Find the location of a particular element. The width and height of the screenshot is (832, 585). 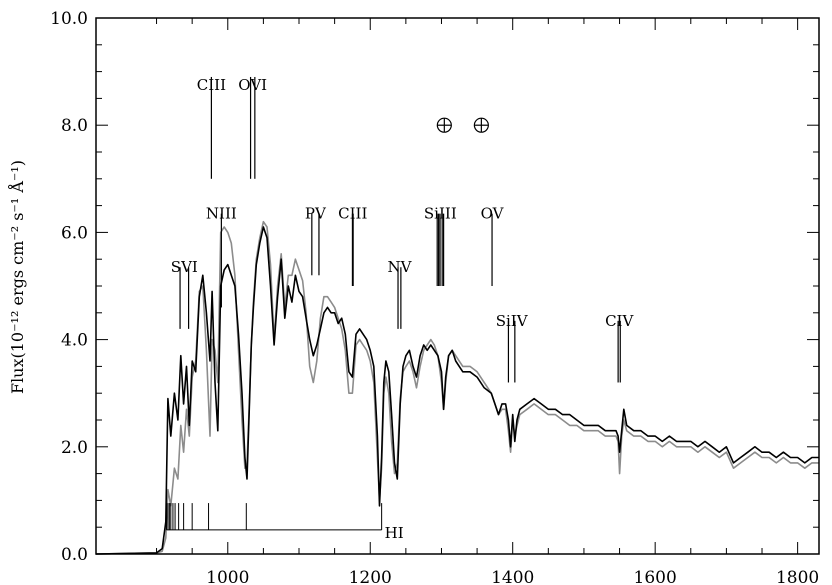

line-id-label: NV is located at coordinates (399, 267).